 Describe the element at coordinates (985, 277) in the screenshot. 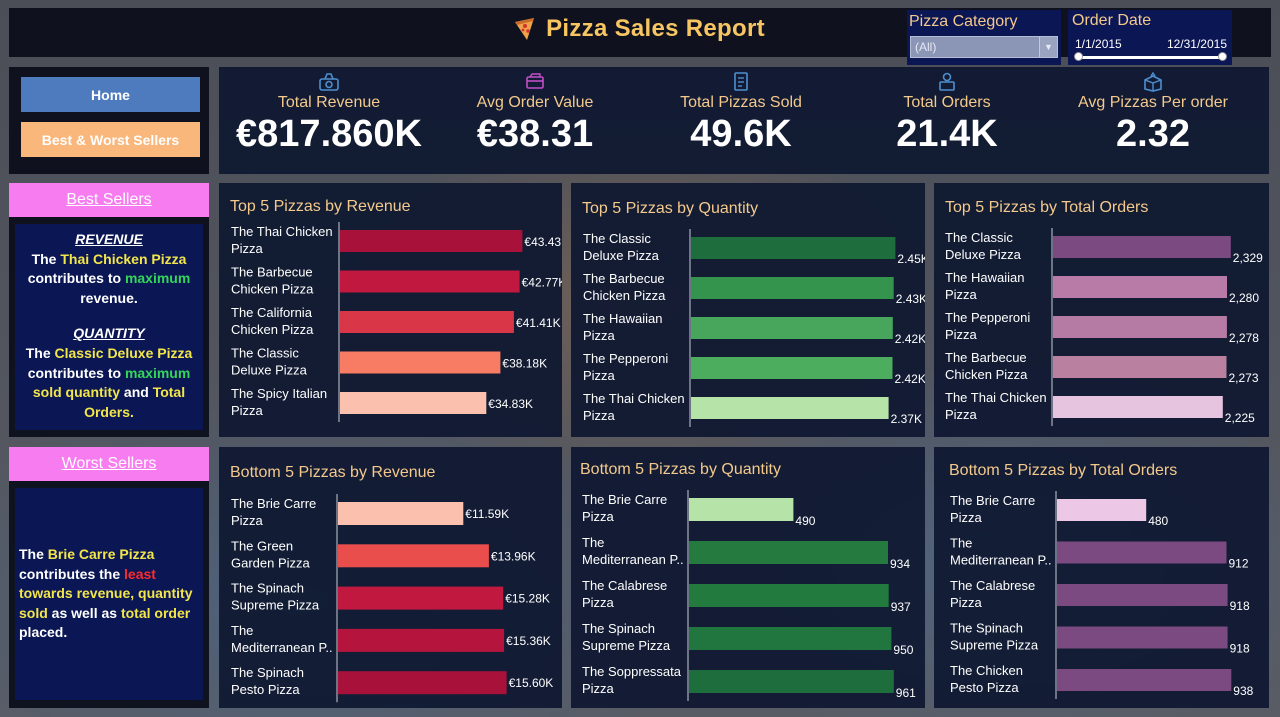

I see `category-label: The Hawaiian` at that location.